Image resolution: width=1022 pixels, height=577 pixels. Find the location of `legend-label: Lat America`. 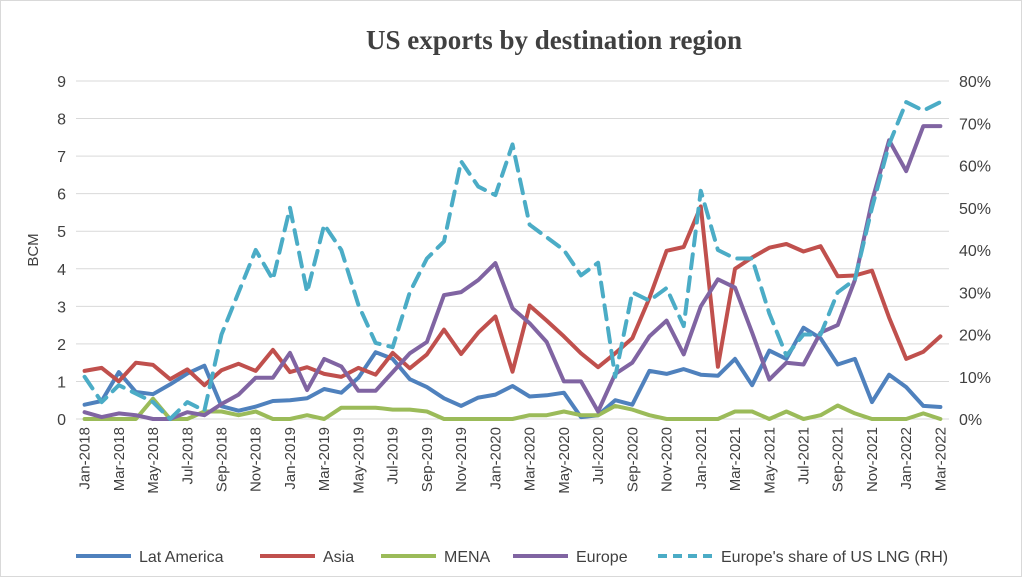

legend-label: Lat America is located at coordinates (181, 557).